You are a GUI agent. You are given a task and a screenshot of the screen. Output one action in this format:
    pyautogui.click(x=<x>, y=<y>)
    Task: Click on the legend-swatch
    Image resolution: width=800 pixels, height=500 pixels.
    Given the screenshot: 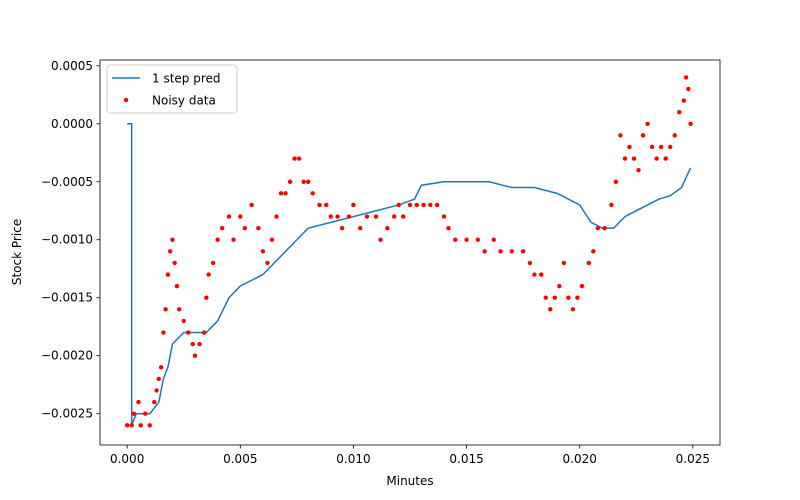 What is the action you would take?
    pyautogui.click(x=126, y=100)
    